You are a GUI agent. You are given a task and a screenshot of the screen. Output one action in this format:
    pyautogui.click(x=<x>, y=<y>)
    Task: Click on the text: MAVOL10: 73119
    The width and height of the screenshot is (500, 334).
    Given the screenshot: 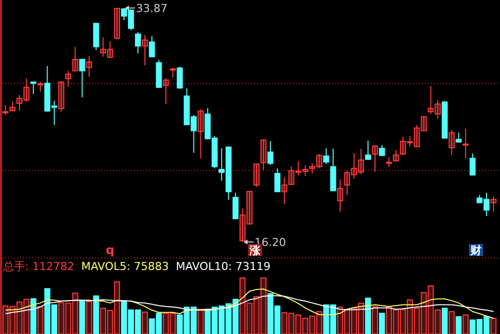 What is the action you would take?
    pyautogui.click(x=223, y=266)
    